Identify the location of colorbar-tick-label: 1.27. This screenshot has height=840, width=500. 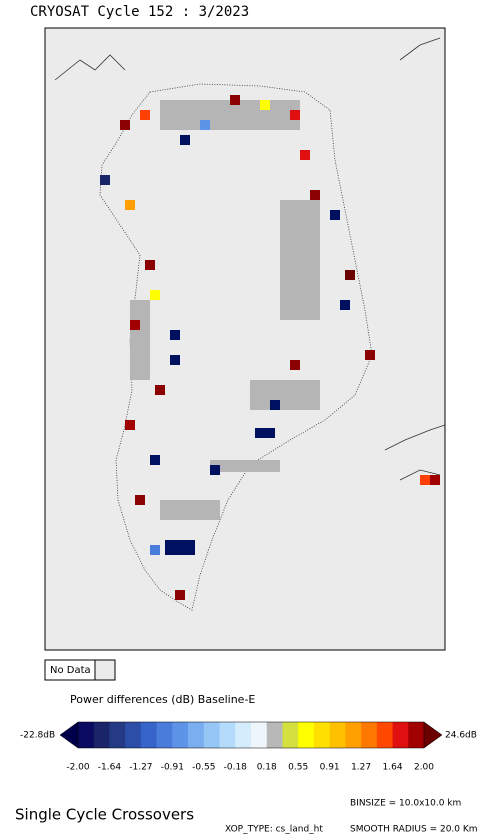
(361, 768).